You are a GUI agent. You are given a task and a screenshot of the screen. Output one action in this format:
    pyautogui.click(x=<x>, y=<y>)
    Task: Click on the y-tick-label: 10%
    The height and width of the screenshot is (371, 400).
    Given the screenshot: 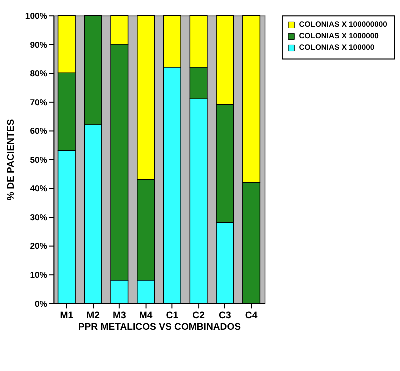 What is the action you would take?
    pyautogui.click(x=39, y=275)
    